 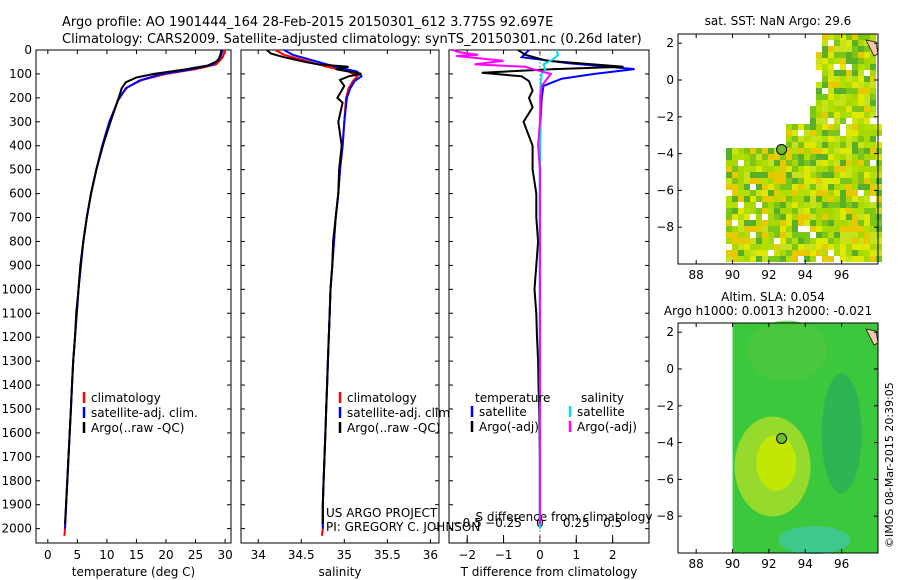 What do you see at coordinates (16, 529) in the screenshot?
I see `y-tick-label: 2000` at bounding box center [16, 529].